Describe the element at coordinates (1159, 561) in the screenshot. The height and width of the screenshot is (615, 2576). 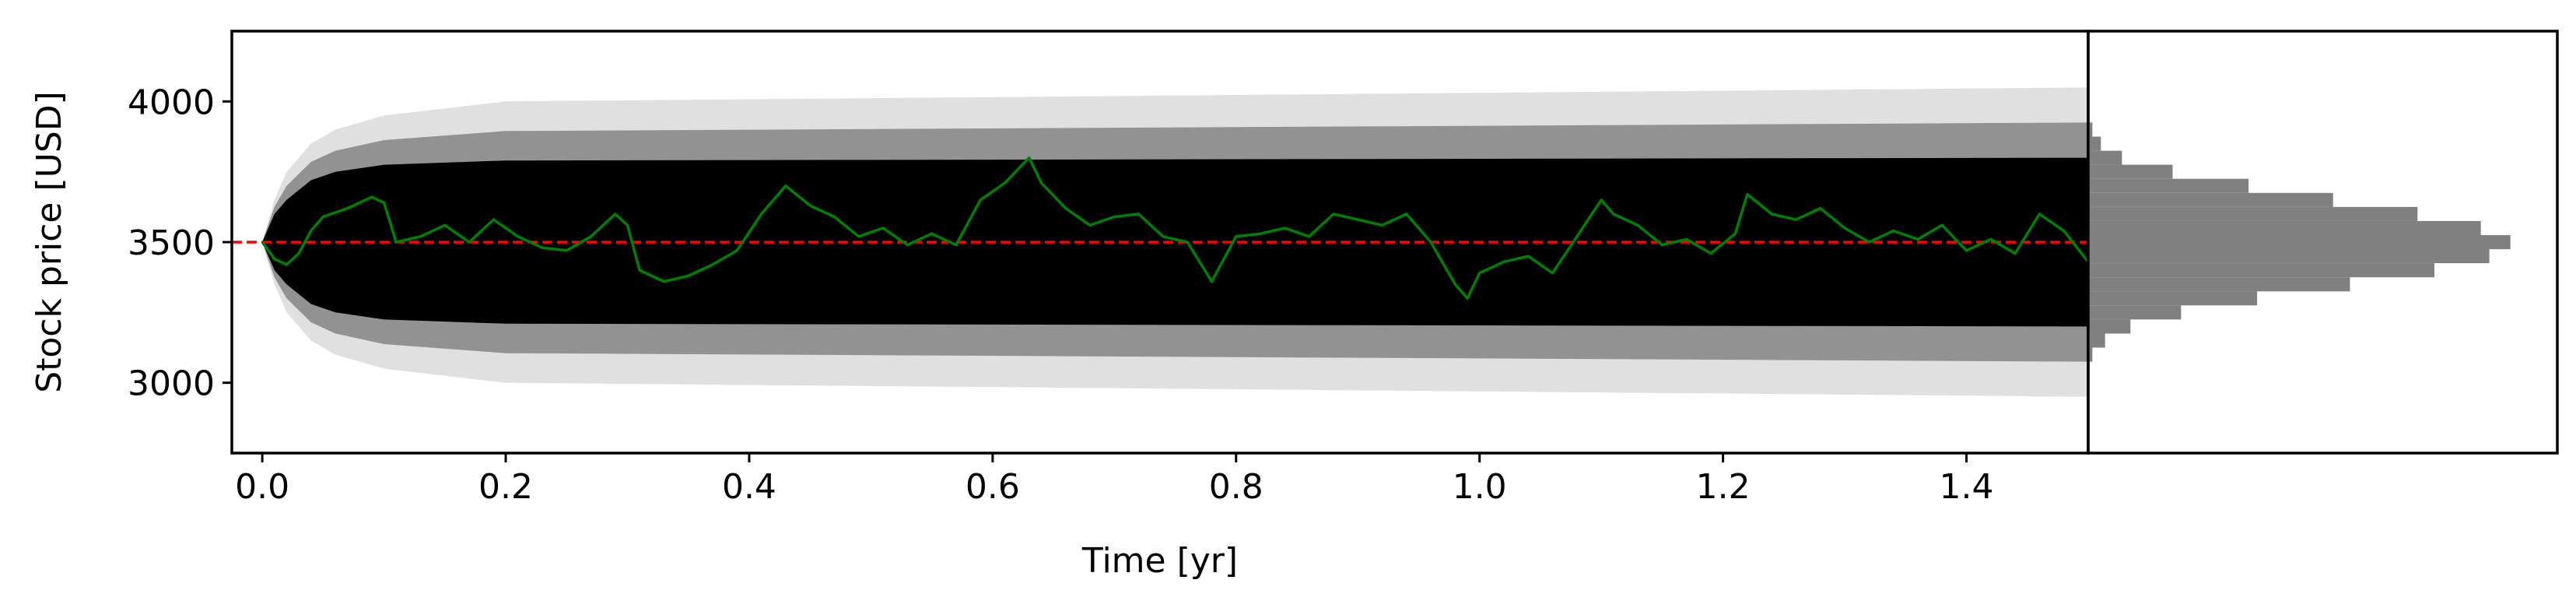
I see `x-axis-title: Time [yr]` at that location.